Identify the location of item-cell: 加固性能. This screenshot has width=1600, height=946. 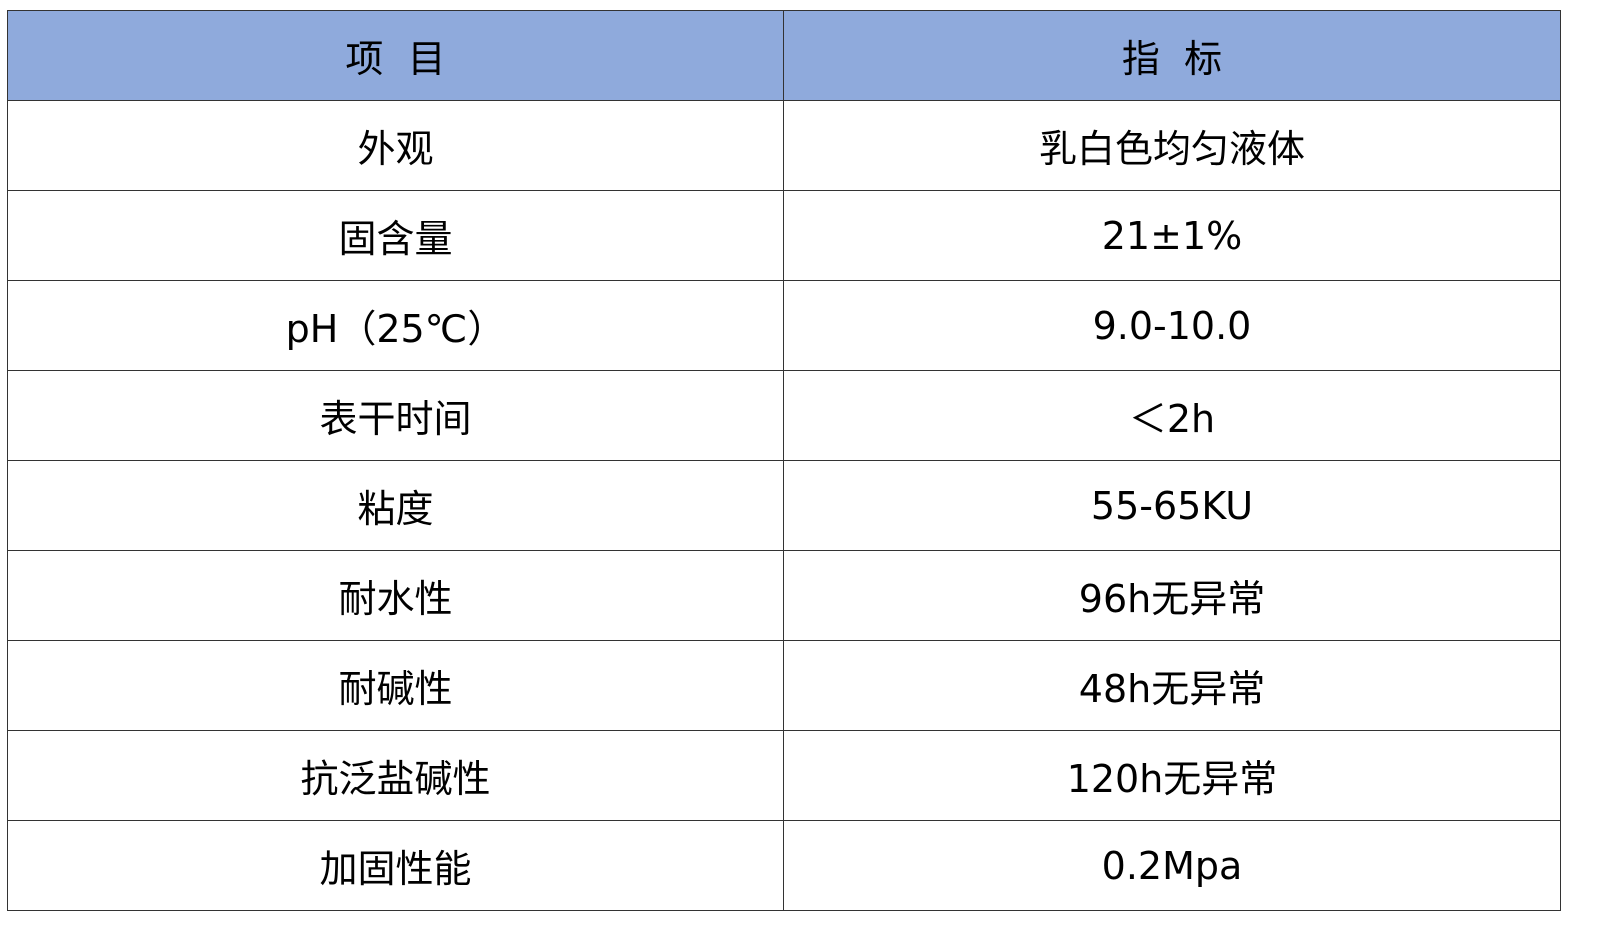
(395, 865).